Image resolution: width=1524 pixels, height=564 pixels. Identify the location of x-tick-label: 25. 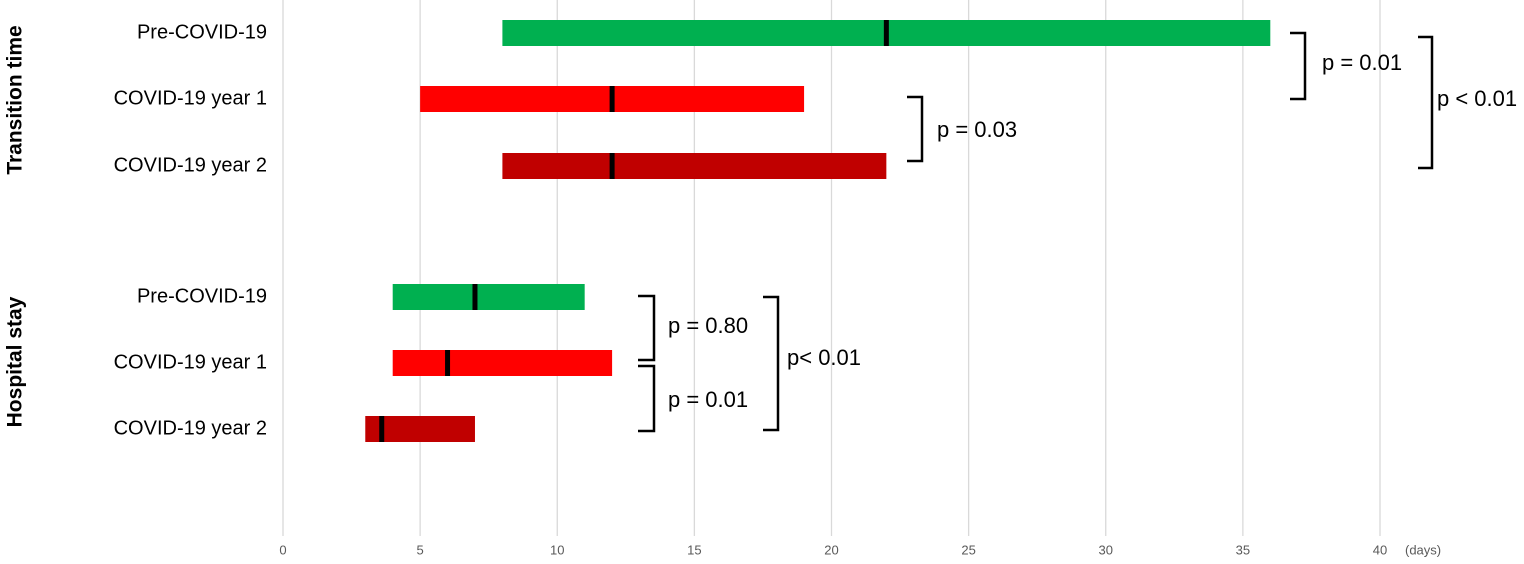
(968, 549).